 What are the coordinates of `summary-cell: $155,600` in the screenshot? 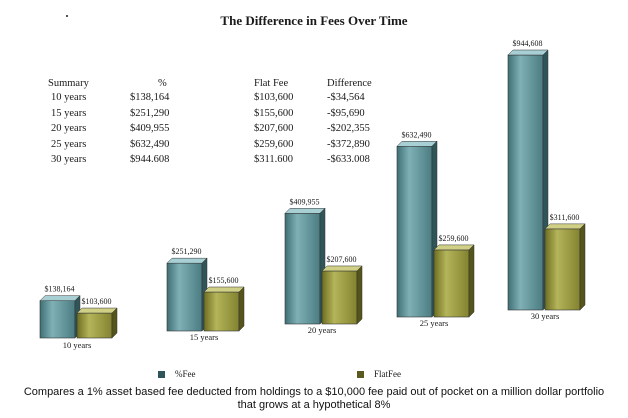 It's located at (274, 113).